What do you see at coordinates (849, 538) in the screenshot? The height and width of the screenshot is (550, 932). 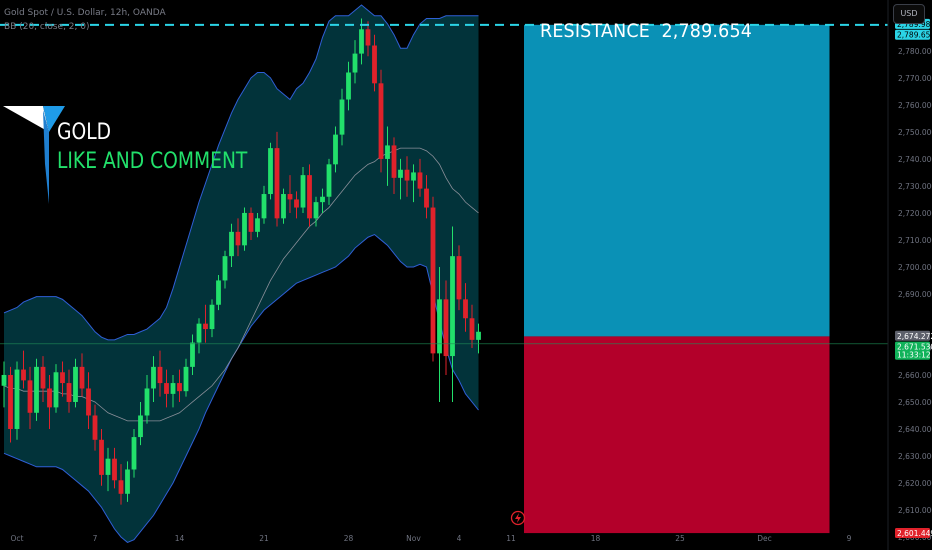 I see `x-tick-label: 9` at bounding box center [849, 538].